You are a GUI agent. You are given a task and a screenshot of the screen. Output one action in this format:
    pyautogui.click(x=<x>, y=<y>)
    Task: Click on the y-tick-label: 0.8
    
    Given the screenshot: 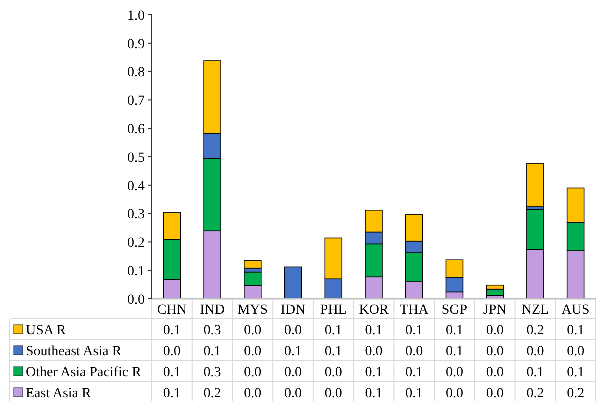 What is the action you would take?
    pyautogui.click(x=136, y=73)
    